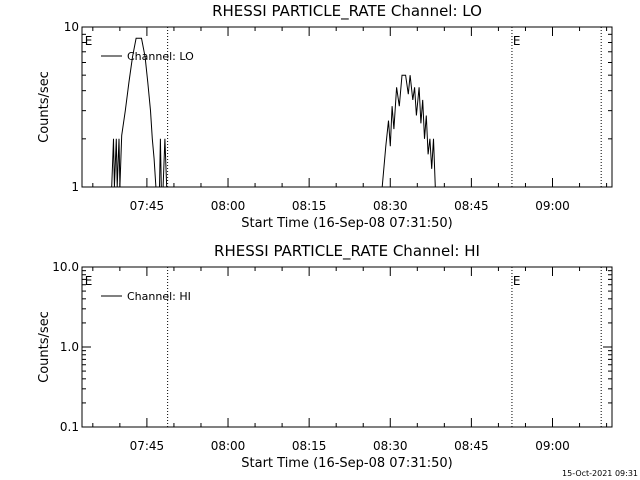  I want to click on y-tick-label: 1.0, so click(69, 347).